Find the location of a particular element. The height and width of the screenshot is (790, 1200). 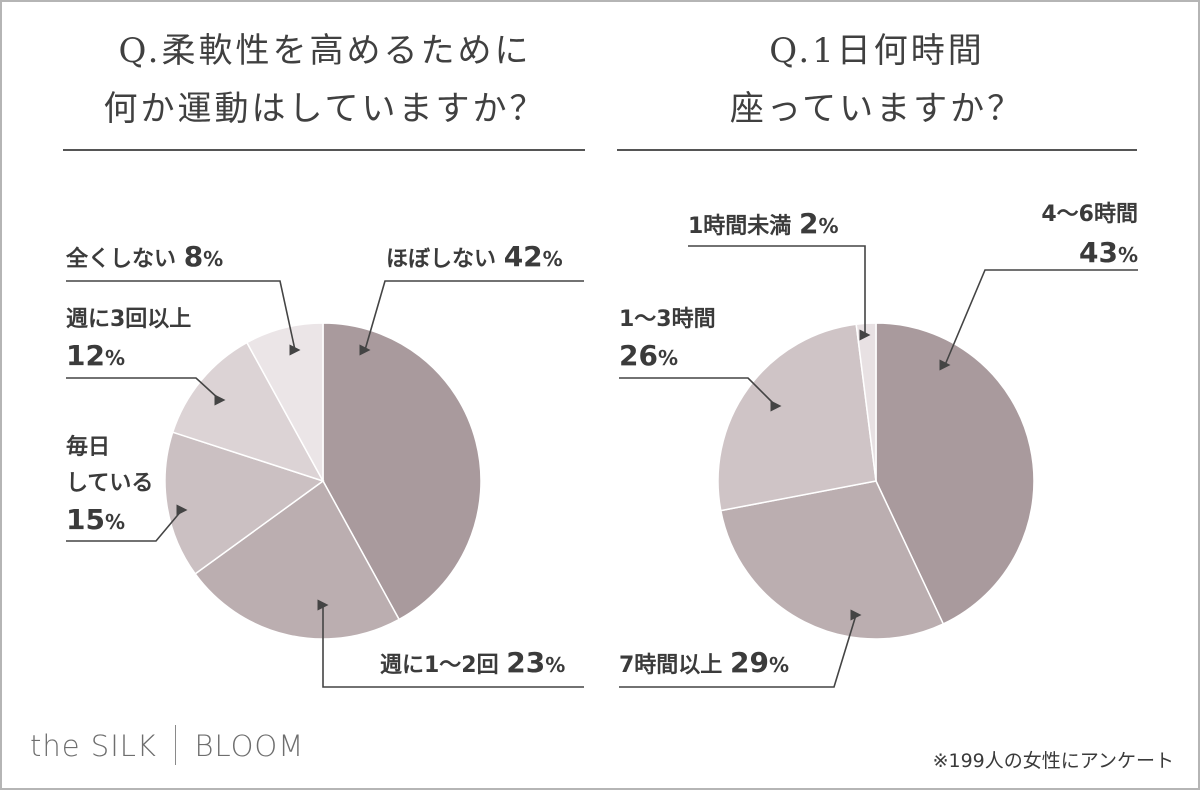

right-title-line-2: 座っていますか？ is located at coordinates (877, 109).